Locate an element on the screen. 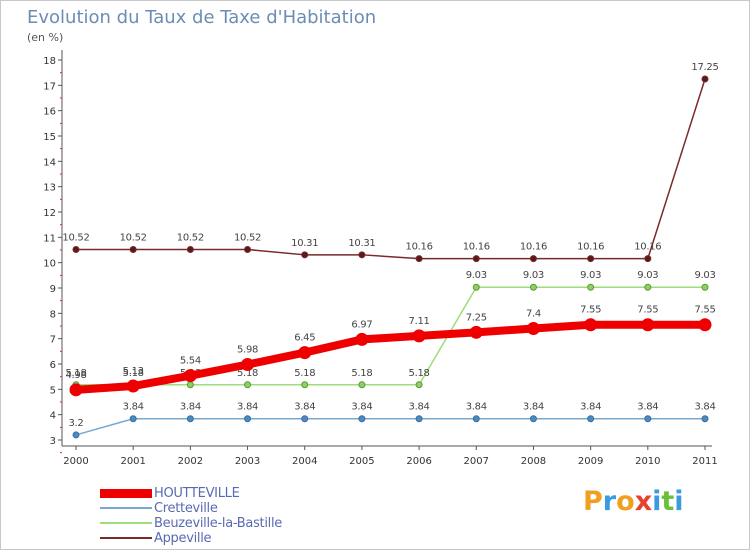 This screenshot has width=750, height=550. y-tick-label: 18 is located at coordinates (49, 61).